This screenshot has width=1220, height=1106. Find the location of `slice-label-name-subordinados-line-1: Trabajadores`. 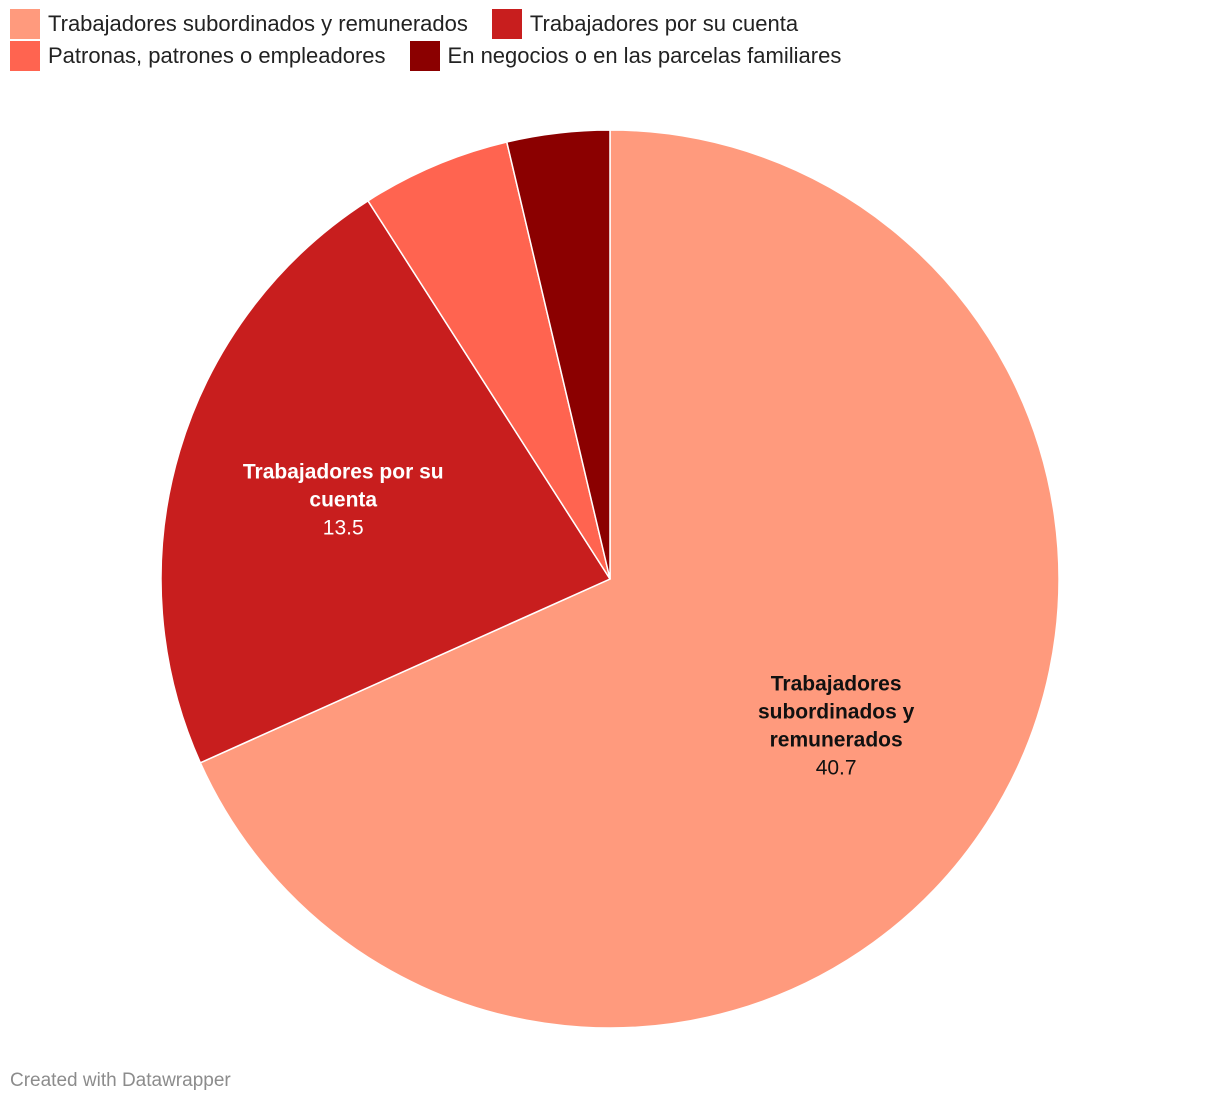

slice-label-name-subordinados-line-1: Trabajadores is located at coordinates (836, 683).